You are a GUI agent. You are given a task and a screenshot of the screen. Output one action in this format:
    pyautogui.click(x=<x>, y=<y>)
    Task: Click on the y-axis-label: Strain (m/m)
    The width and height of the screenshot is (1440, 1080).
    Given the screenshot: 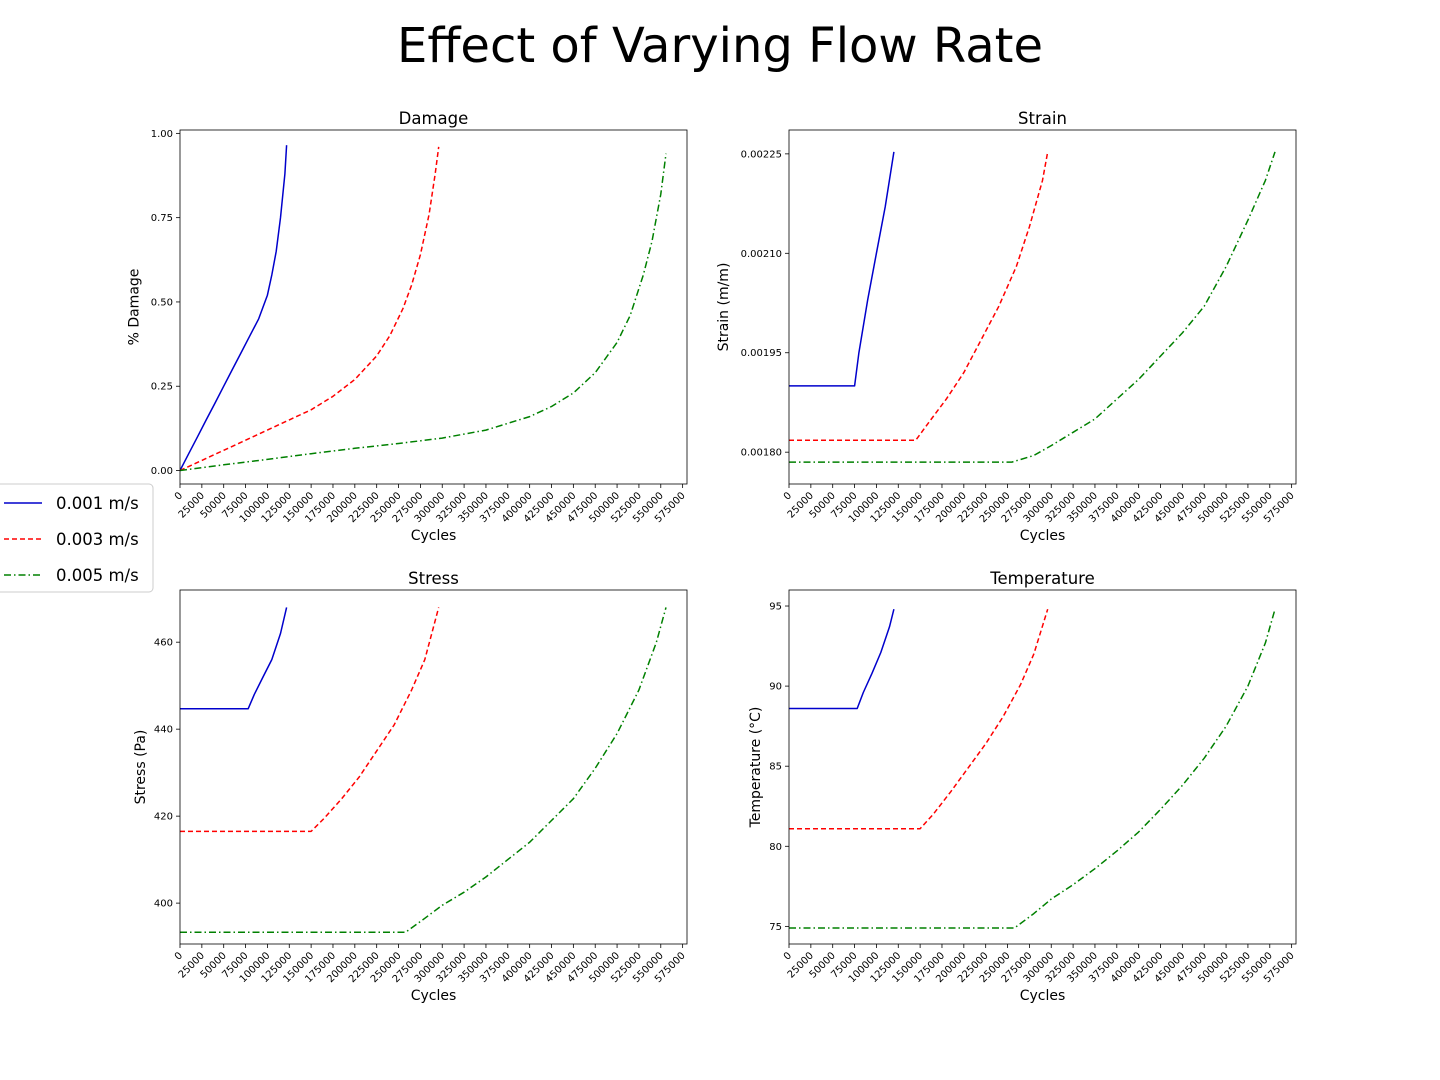 What is the action you would take?
    pyautogui.click(x=724, y=307)
    